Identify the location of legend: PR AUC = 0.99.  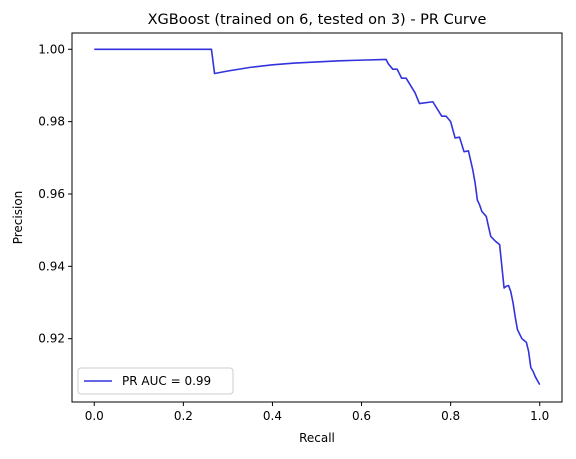
(155, 381).